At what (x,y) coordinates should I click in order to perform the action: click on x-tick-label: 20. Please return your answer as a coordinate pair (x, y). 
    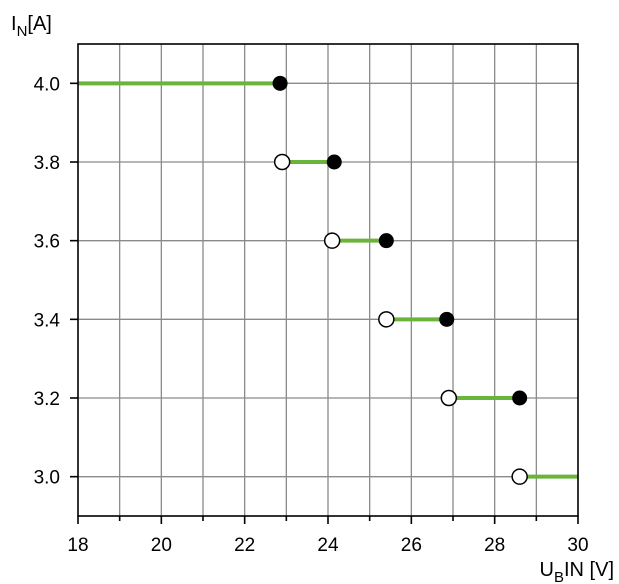
    Looking at the image, I should click on (161, 545).